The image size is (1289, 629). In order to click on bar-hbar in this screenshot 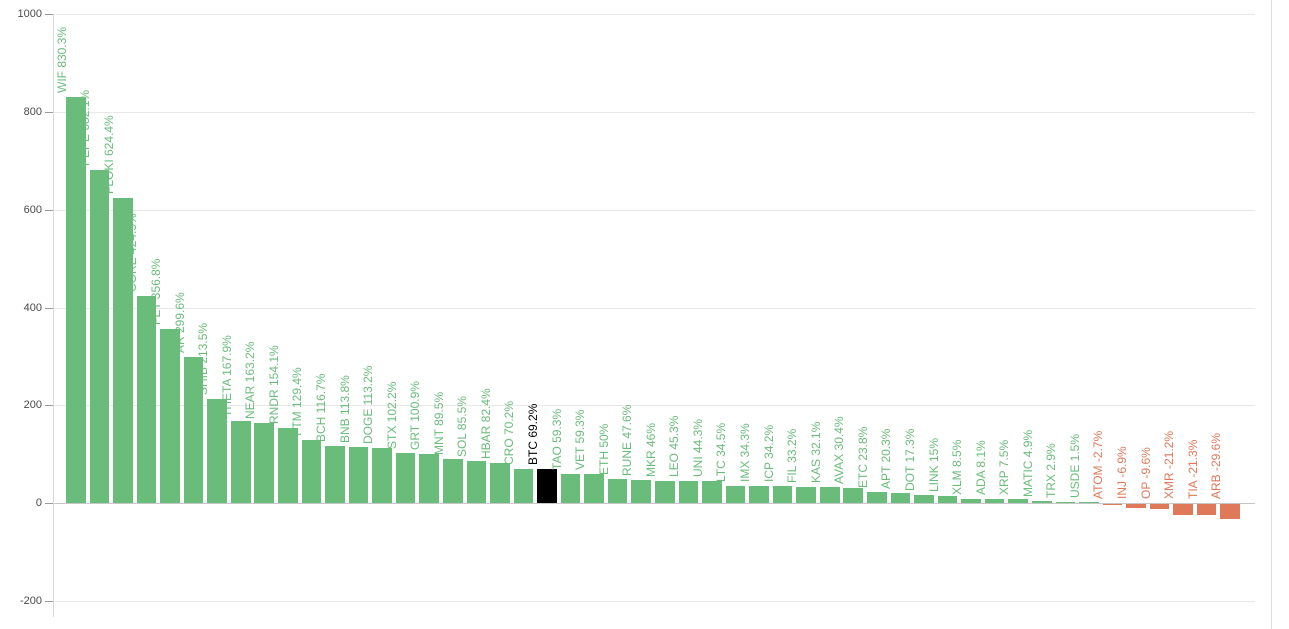, I will do `click(500, 483)`.